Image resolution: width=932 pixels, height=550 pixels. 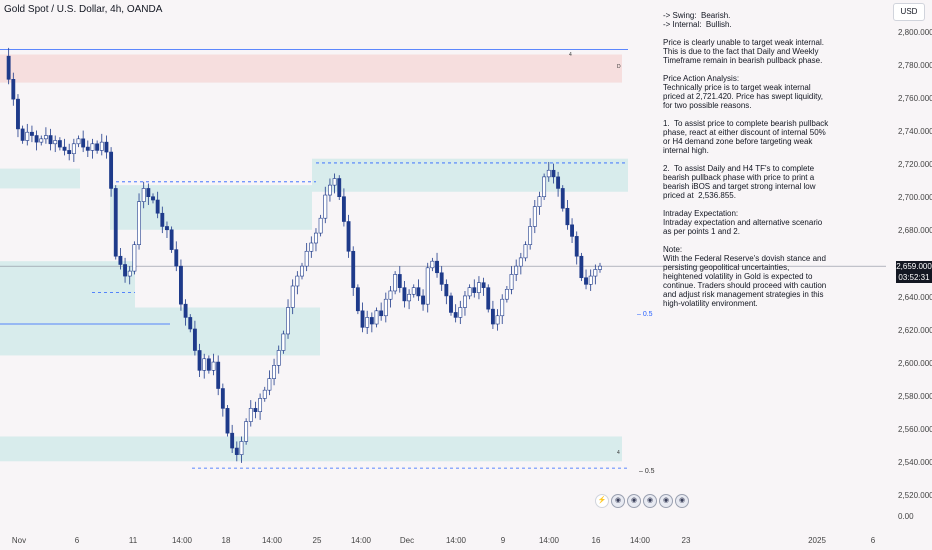 What do you see at coordinates (873, 540) in the screenshot?
I see `time-tick-label: 6` at bounding box center [873, 540].